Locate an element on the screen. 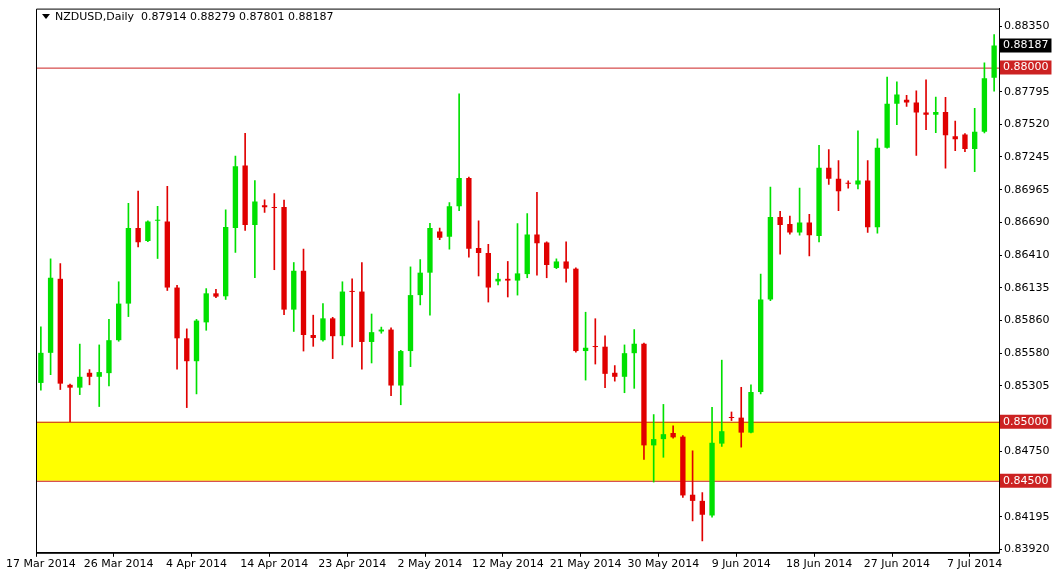 The image size is (1057, 574). y-tick-label: 0.84750 is located at coordinates (1027, 451).